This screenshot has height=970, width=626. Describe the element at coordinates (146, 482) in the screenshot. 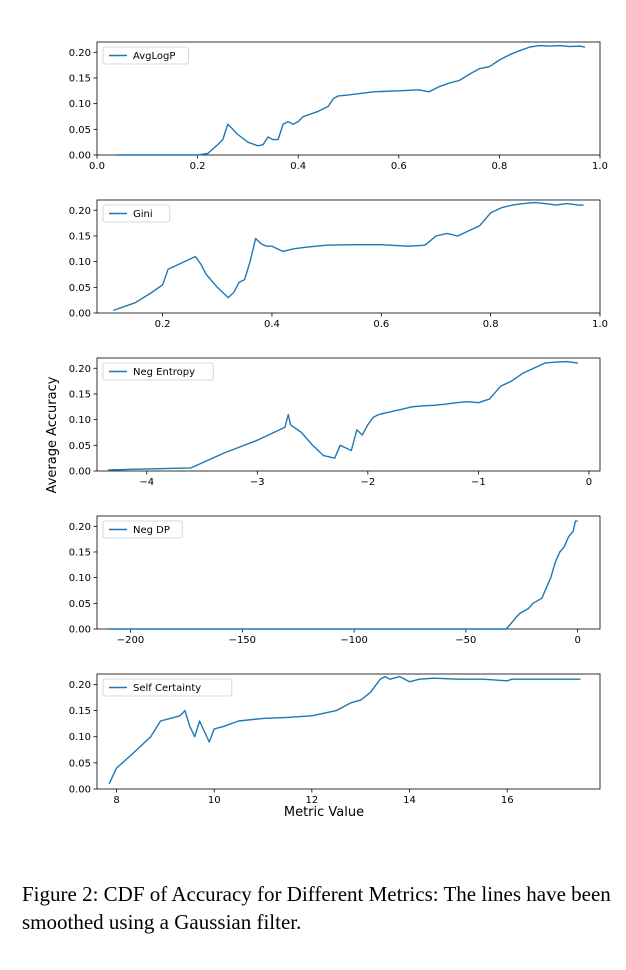

I see `x-tick-label: −4` at that location.